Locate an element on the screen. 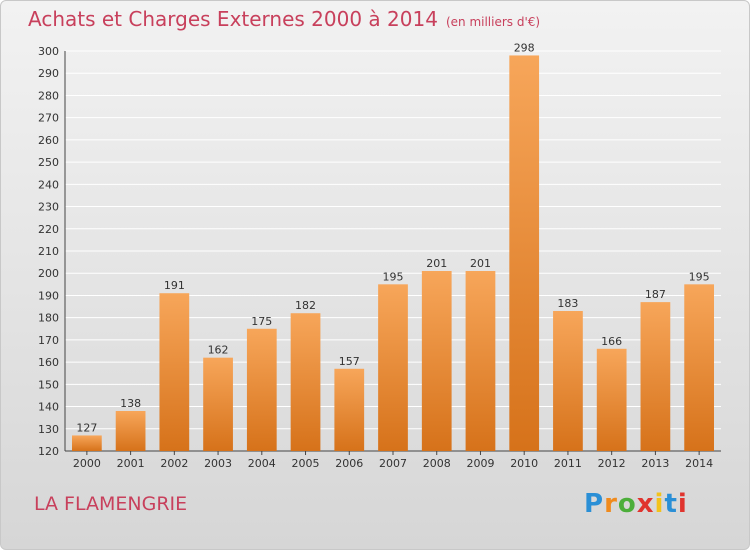 This screenshot has height=550, width=750. x-tick-label: 2007 is located at coordinates (393, 463).